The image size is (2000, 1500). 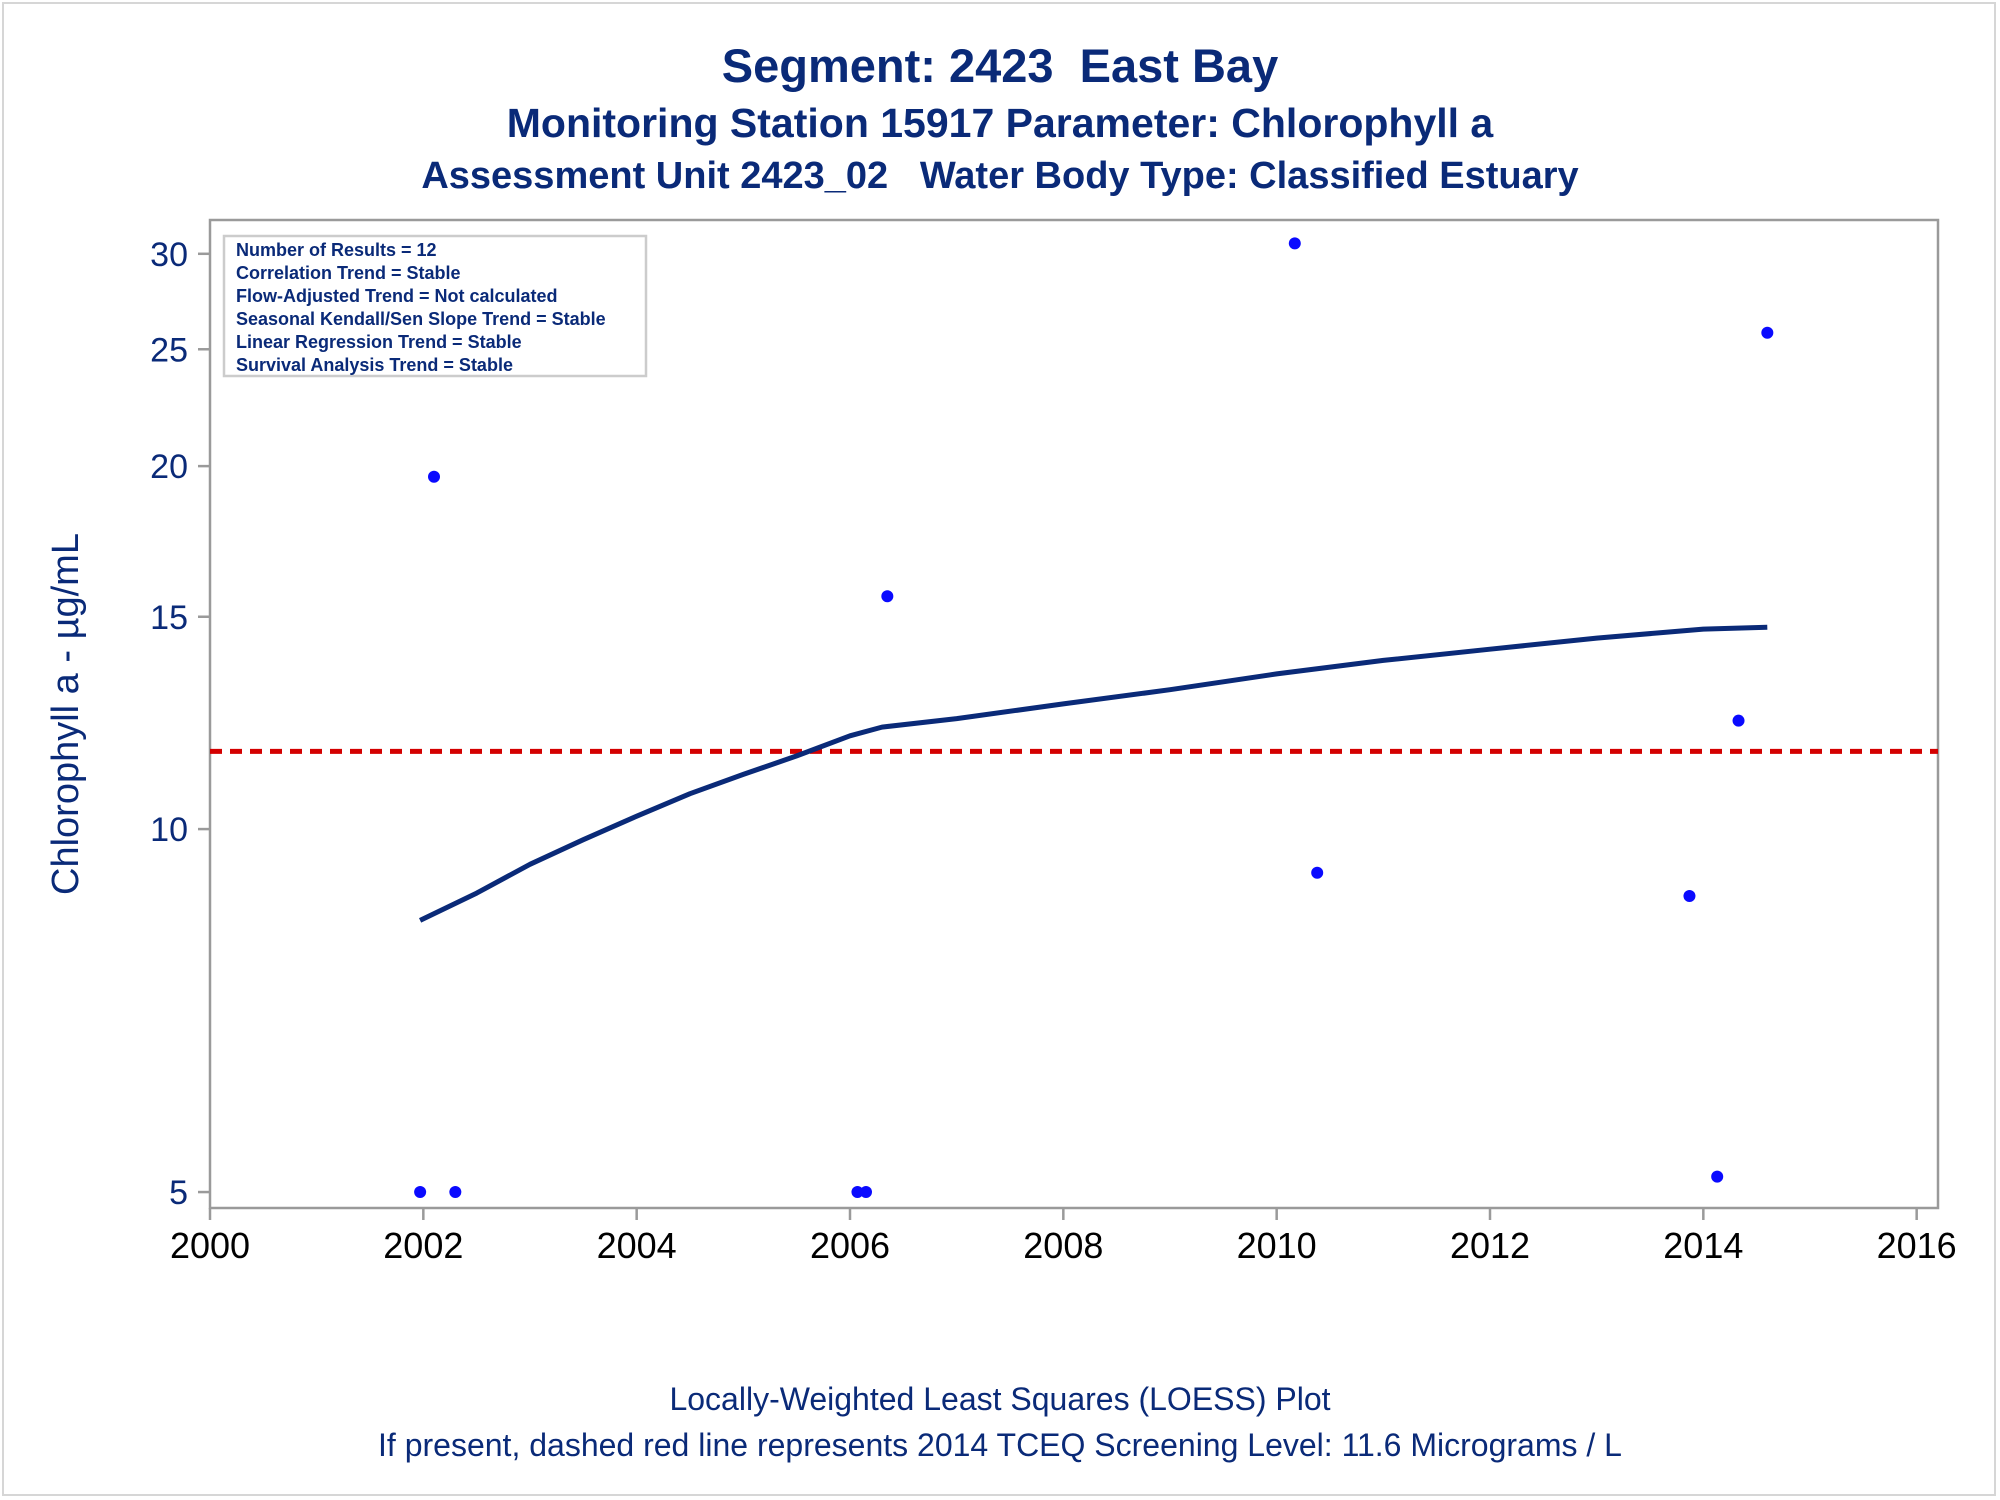 What do you see at coordinates (178, 1193) in the screenshot?
I see `y-tick-label: 5` at bounding box center [178, 1193].